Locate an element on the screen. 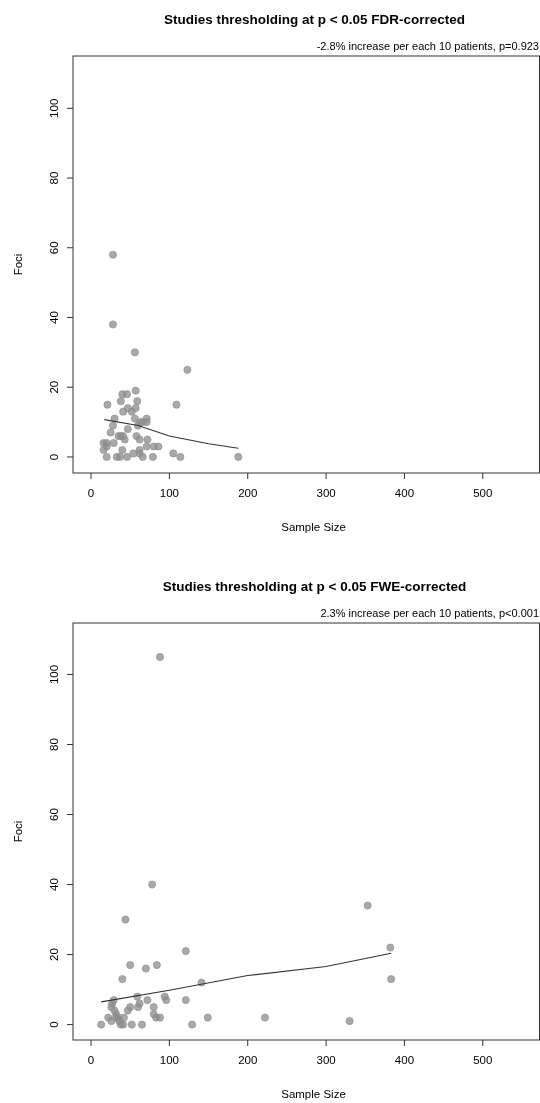 The width and height of the screenshot is (540, 1103). chart-title: Studies thresholding at p < 0.05 FDR-corrected is located at coordinates (314, 19).